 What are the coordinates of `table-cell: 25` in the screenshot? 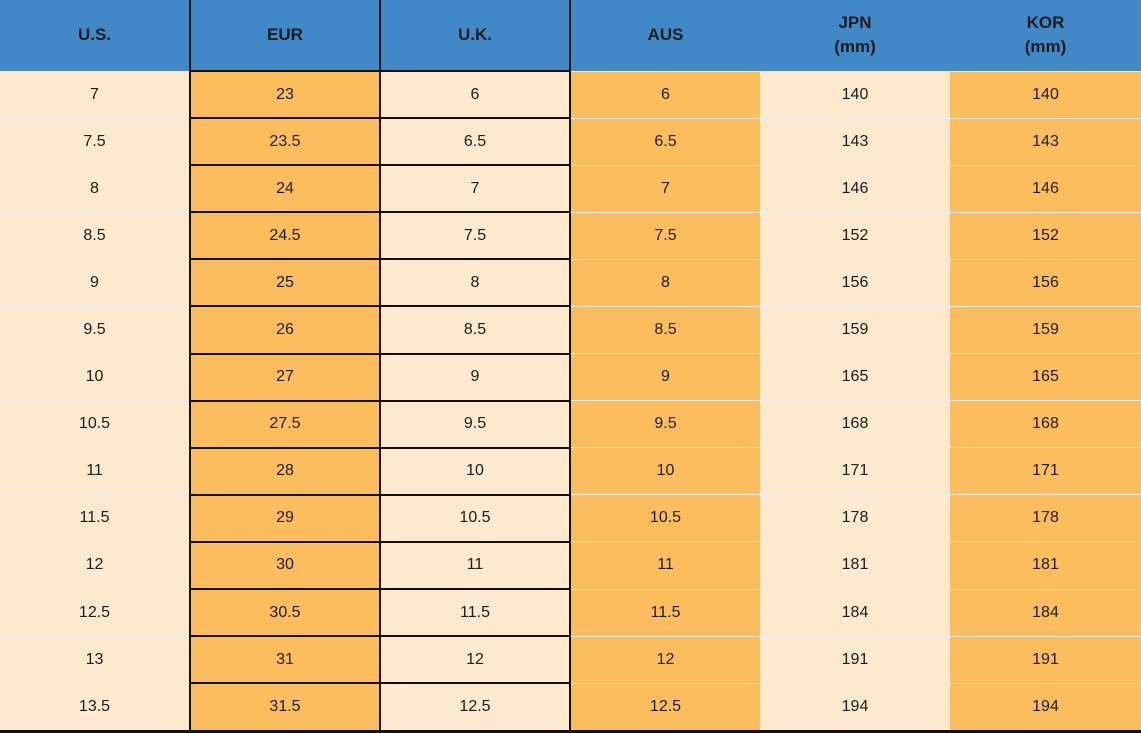 It's located at (285, 283).